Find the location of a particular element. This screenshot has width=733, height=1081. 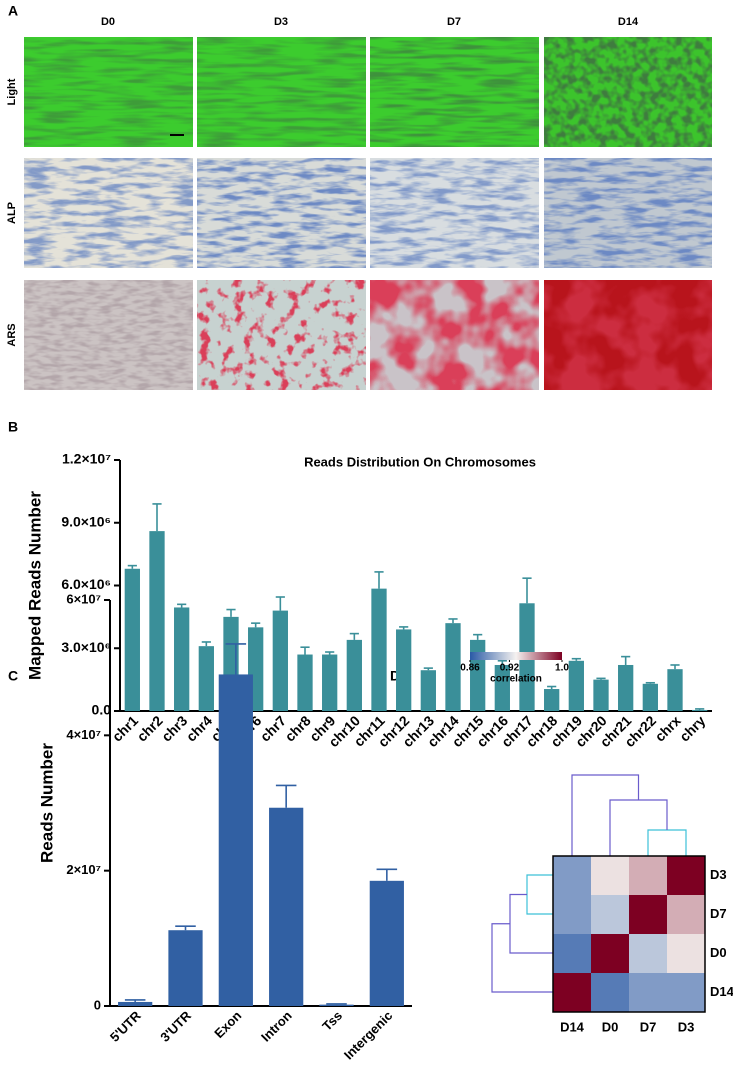

x-tick-label: chr3 is located at coordinates (174, 728).